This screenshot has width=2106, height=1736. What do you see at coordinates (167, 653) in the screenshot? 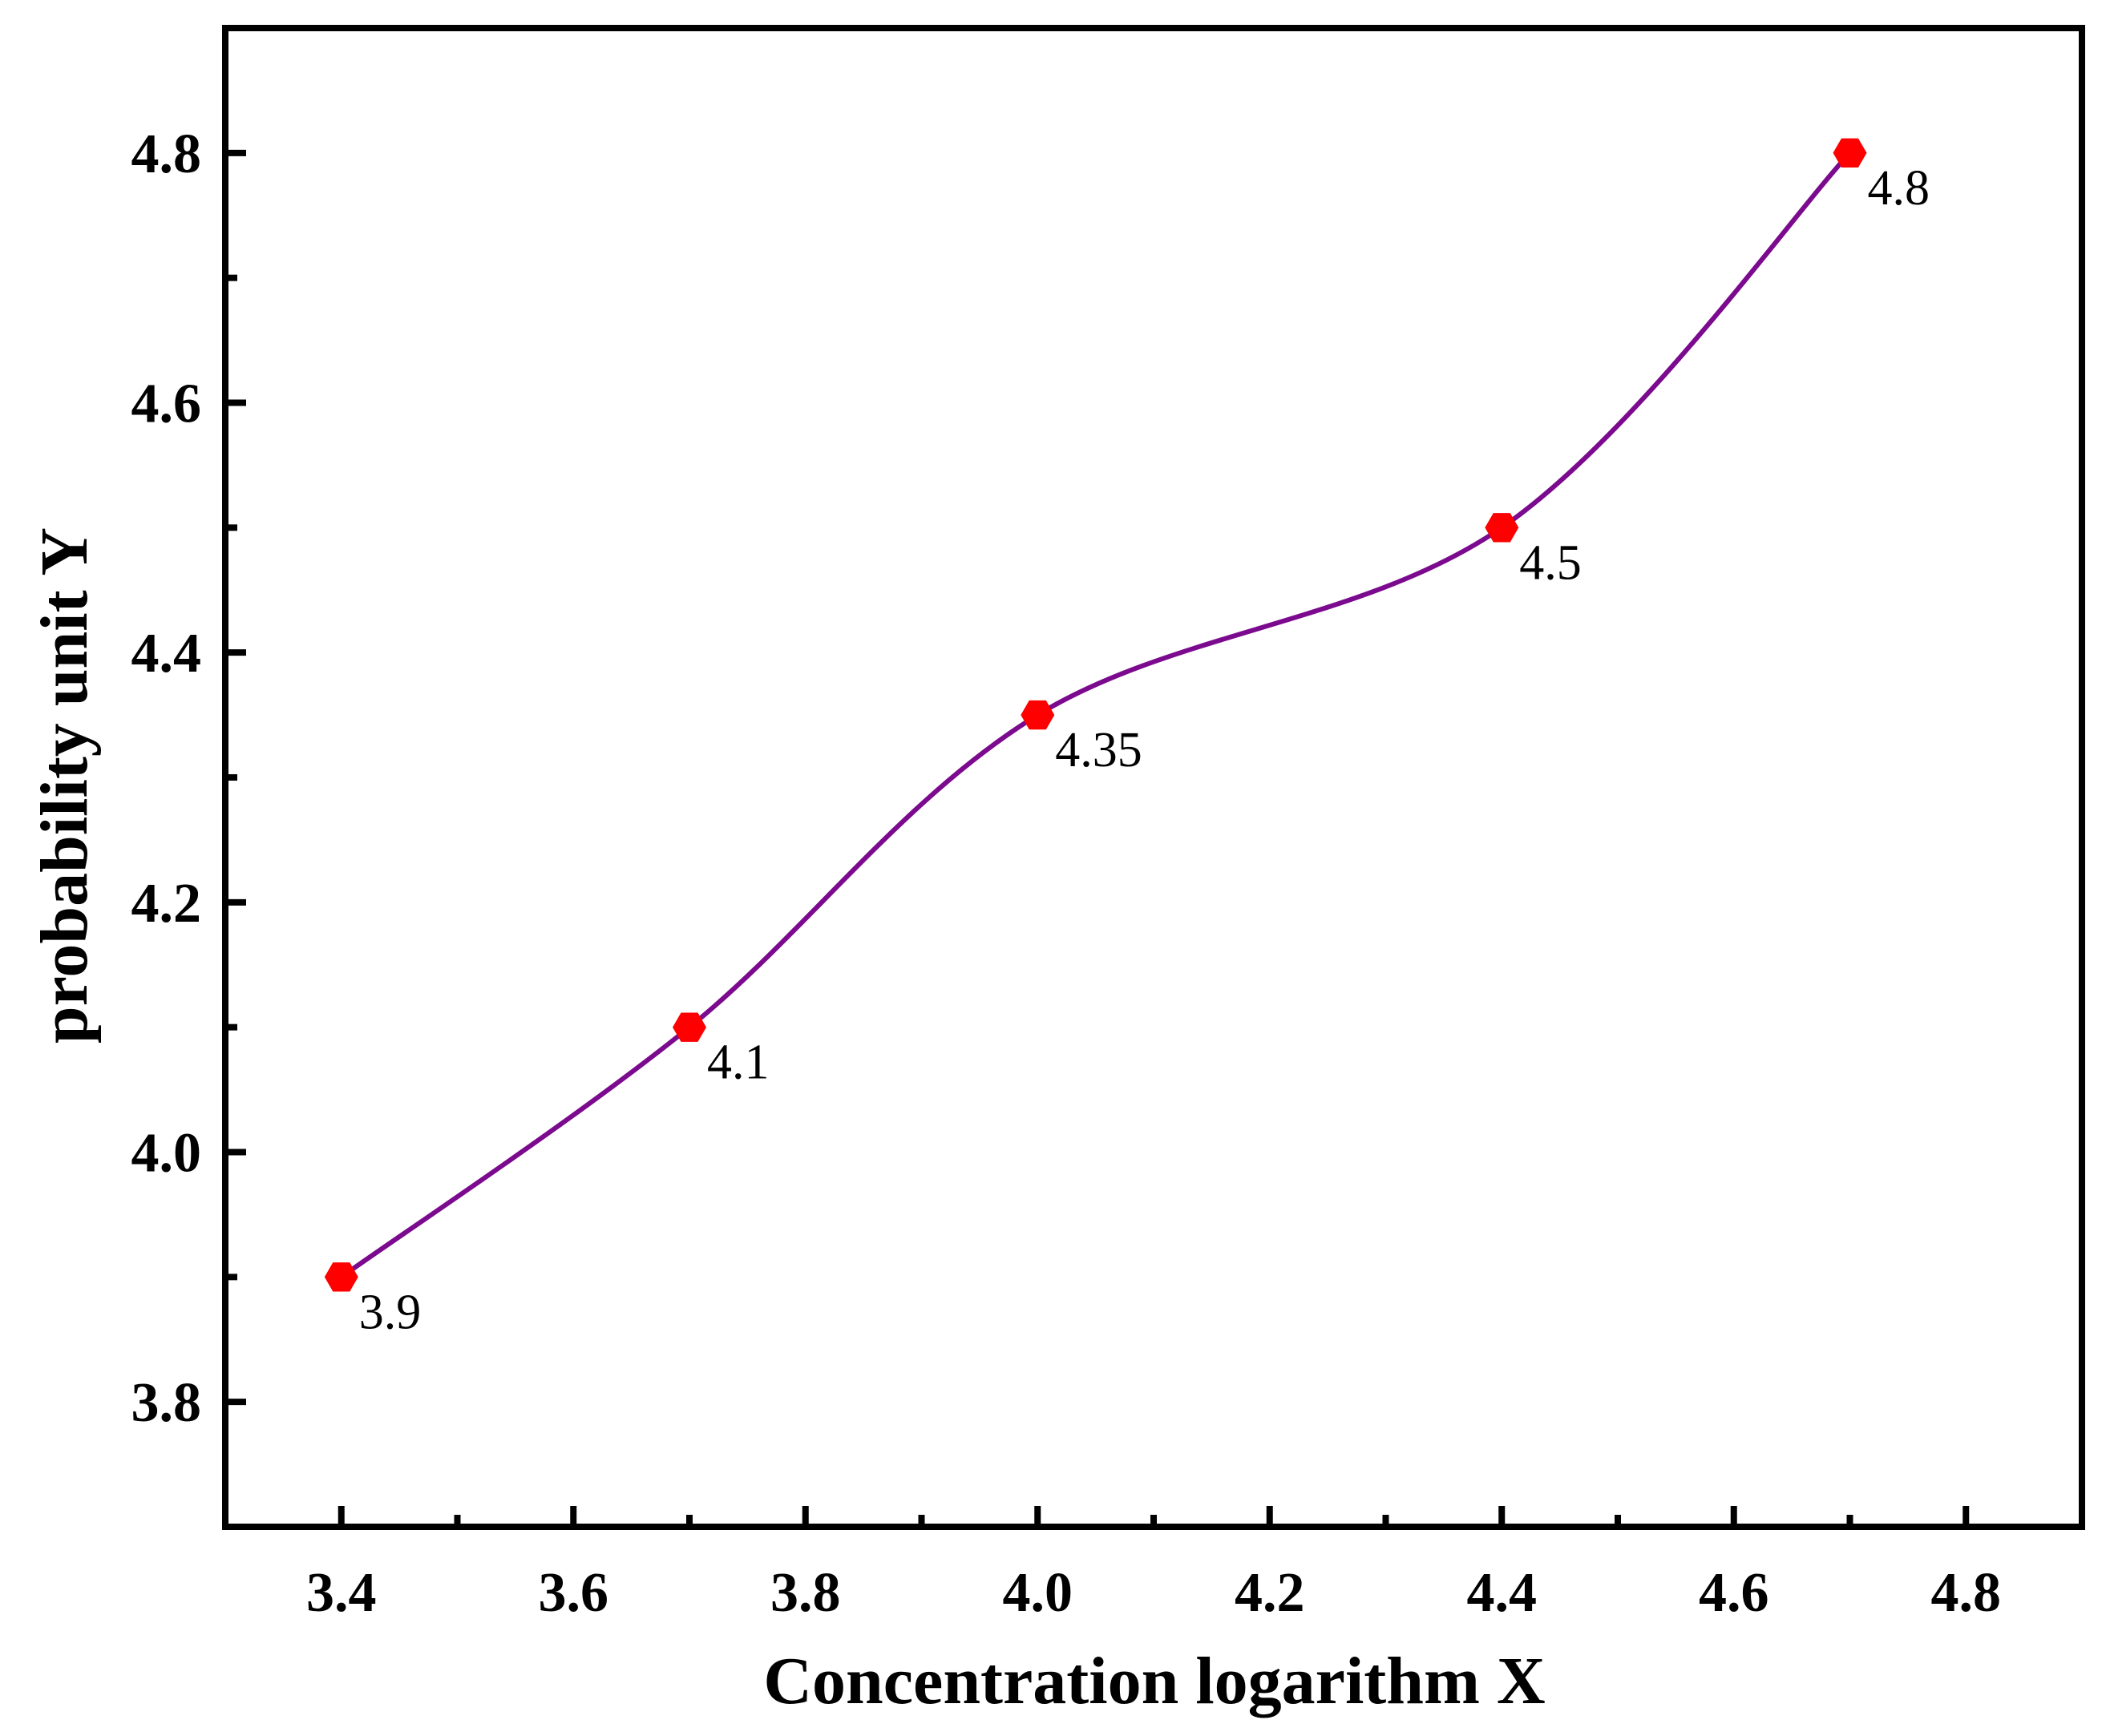
I see `y-tick-label: 4.4` at bounding box center [167, 653].